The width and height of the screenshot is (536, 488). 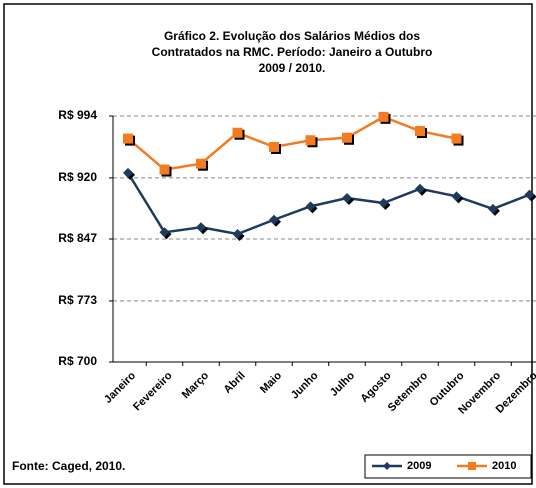 I want to click on source-note: Fonte: Caged, 2010., so click(x=68, y=466).